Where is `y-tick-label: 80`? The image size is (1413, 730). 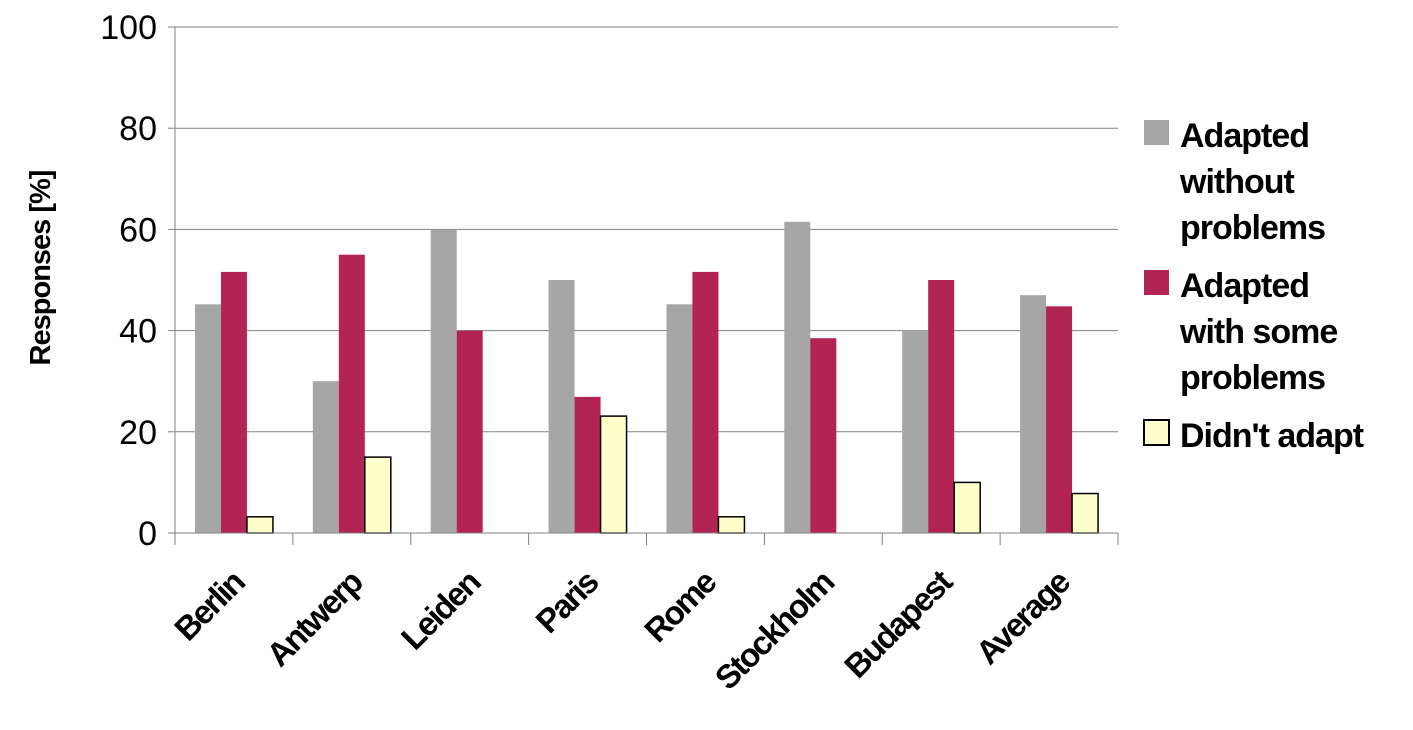 y-tick-label: 80 is located at coordinates (138, 129).